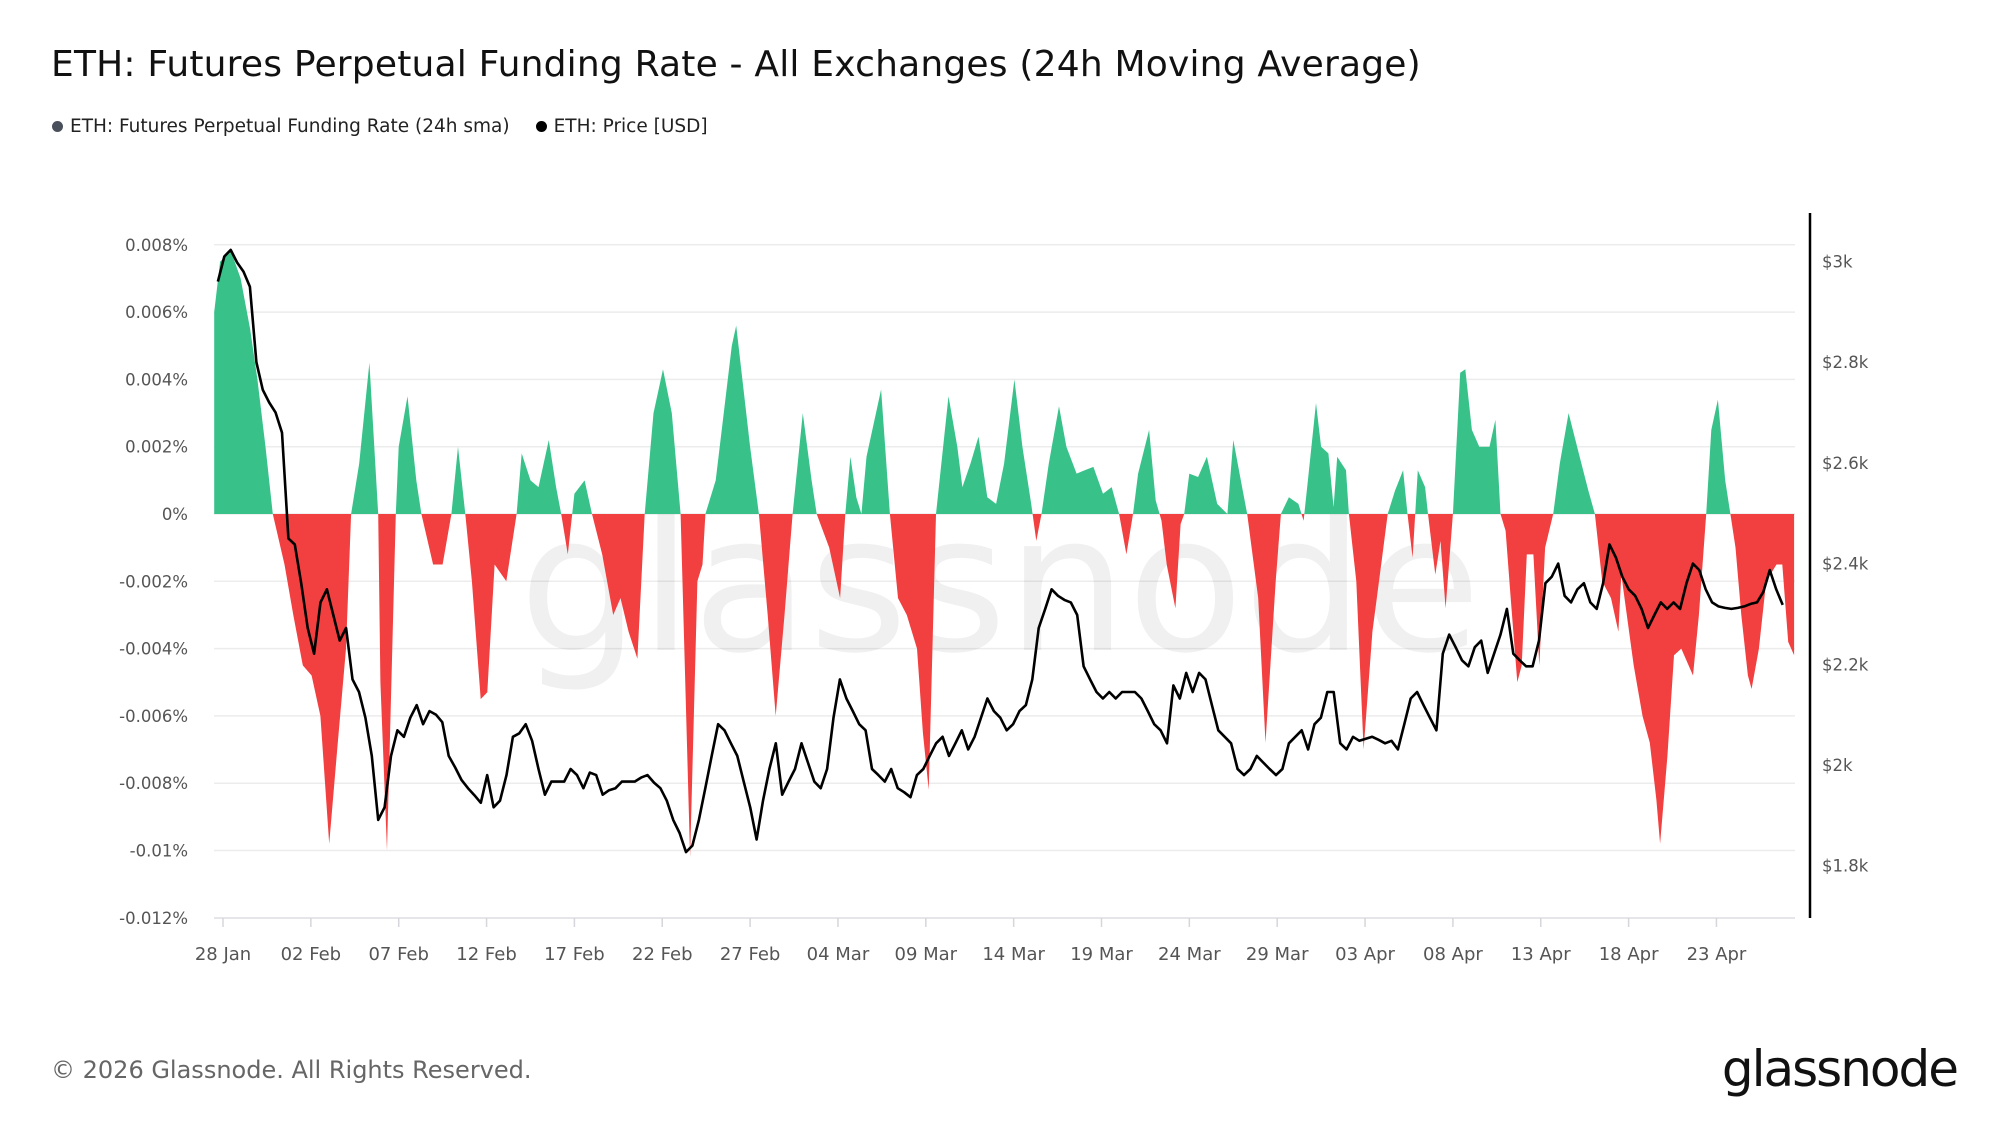  I want to click on left-tick-label: -0.006%, so click(153, 716).